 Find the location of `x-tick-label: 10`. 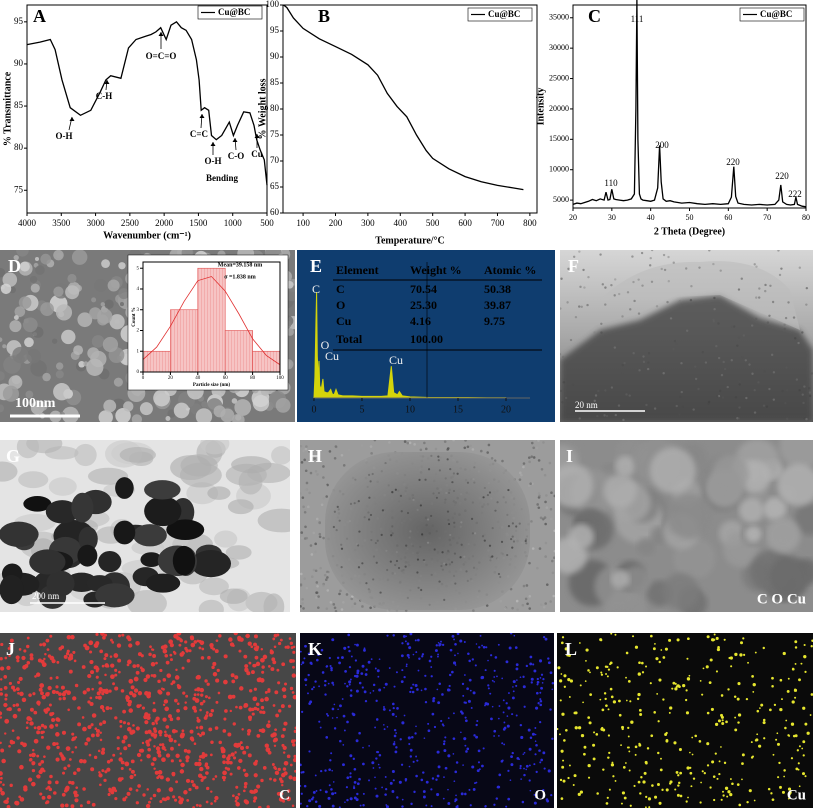

x-tick-label: 10 is located at coordinates (410, 409).